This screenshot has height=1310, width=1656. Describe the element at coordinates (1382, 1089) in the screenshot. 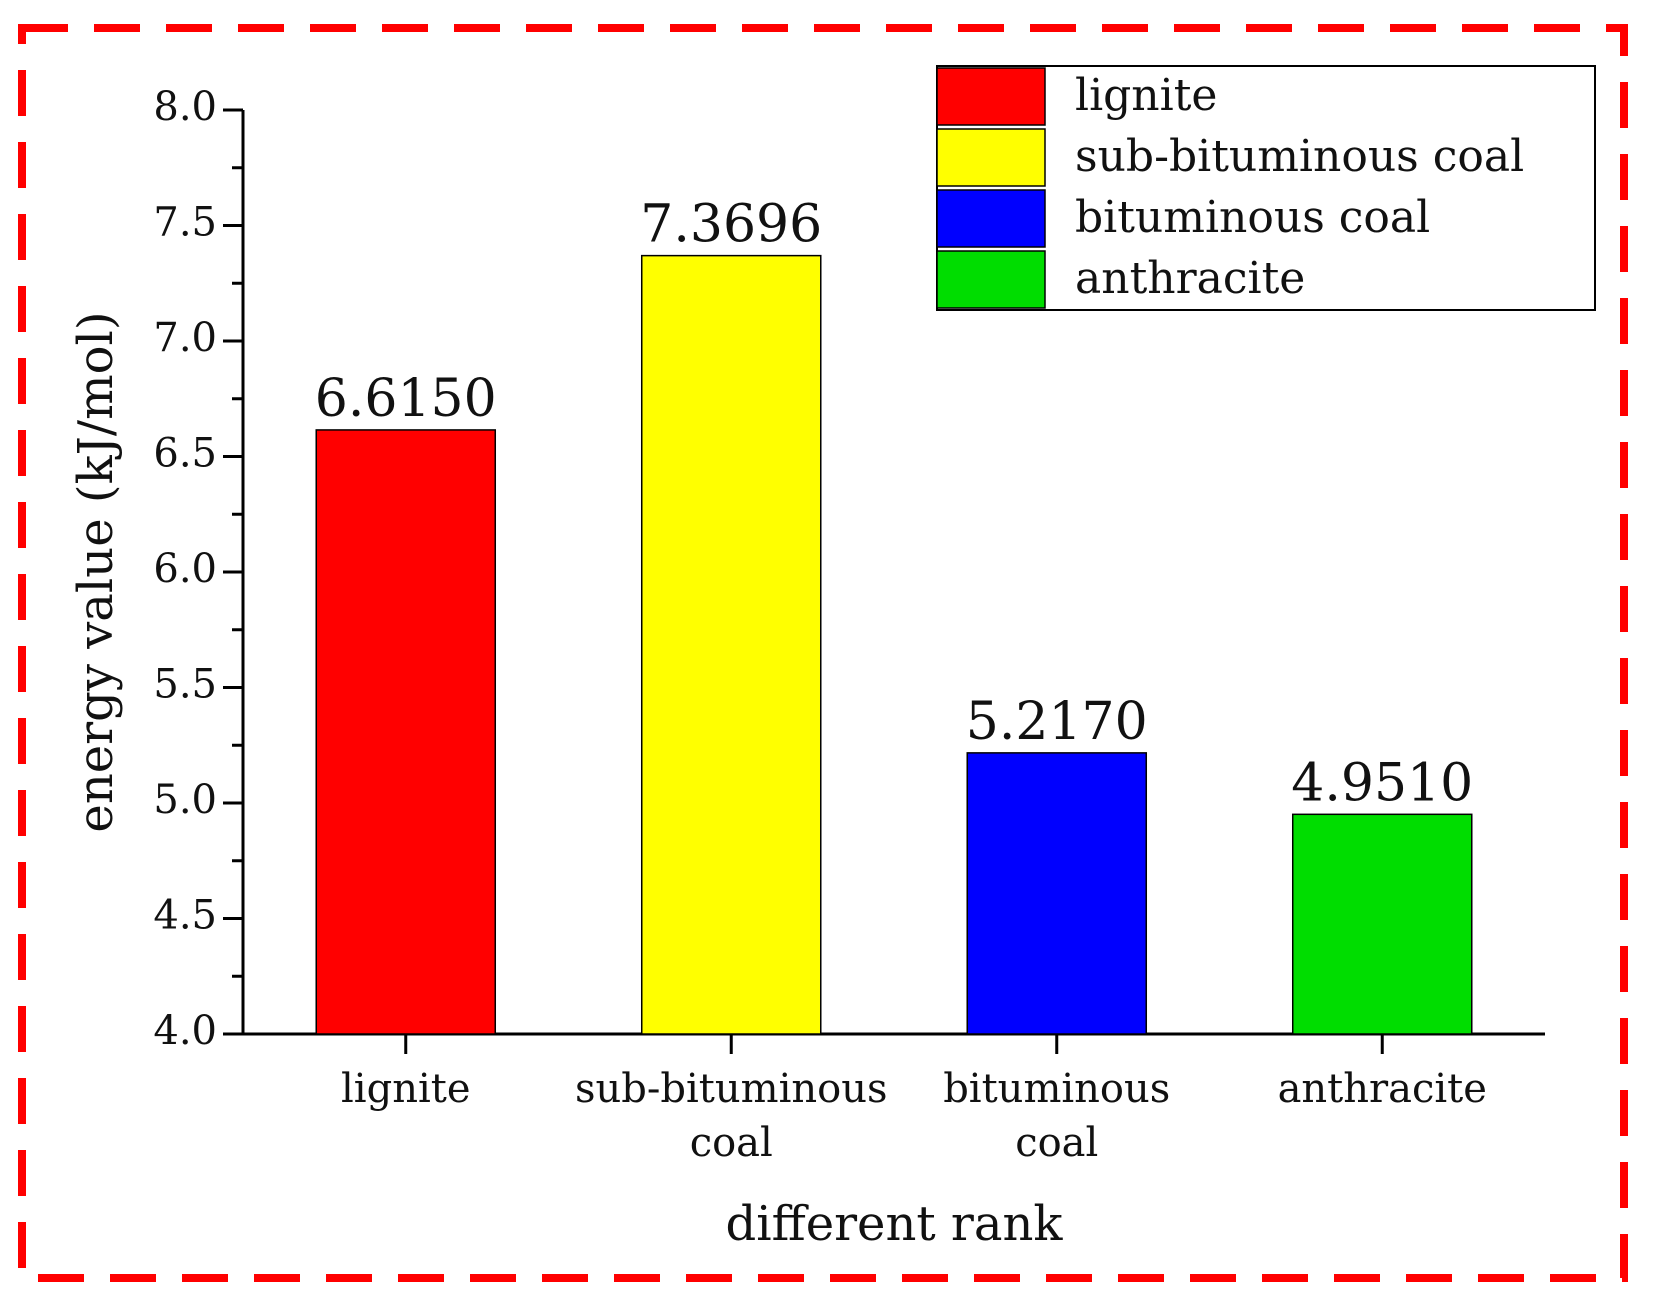

I see `x-tick-label: anthracite` at that location.